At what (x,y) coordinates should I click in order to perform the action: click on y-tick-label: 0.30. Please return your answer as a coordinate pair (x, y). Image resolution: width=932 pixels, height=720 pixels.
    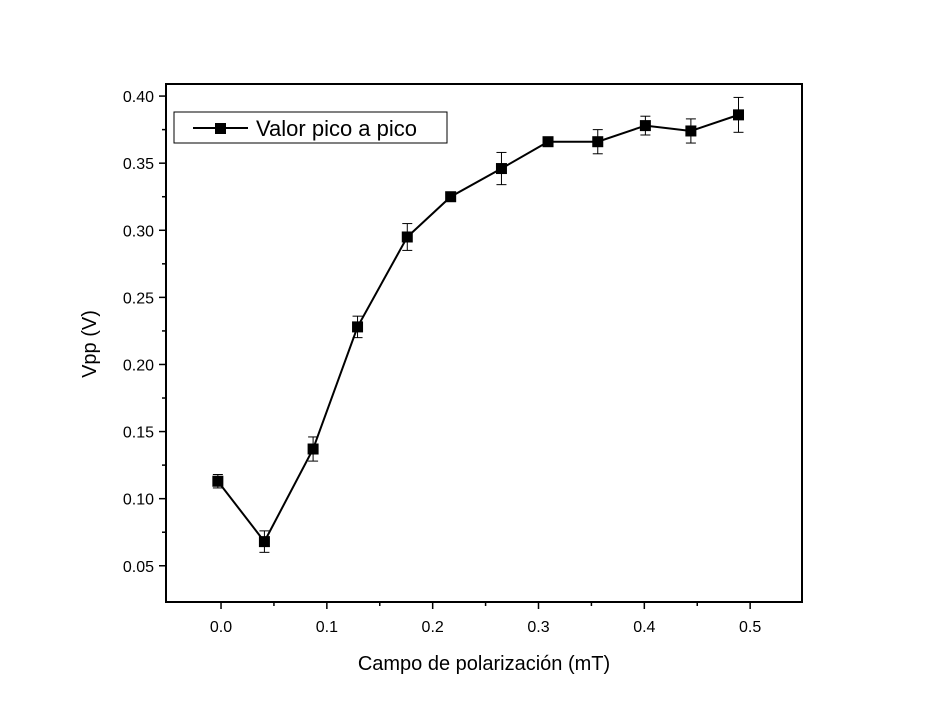
    Looking at the image, I should click on (138, 231).